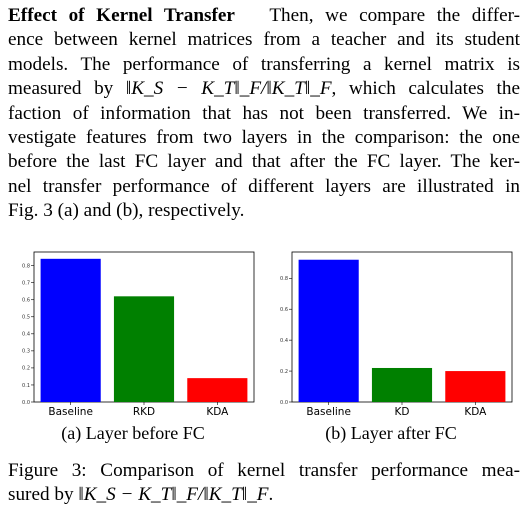 The image size is (527, 518). Describe the element at coordinates (26, 352) in the screenshot. I see `y-tick-label: 0.3` at that location.